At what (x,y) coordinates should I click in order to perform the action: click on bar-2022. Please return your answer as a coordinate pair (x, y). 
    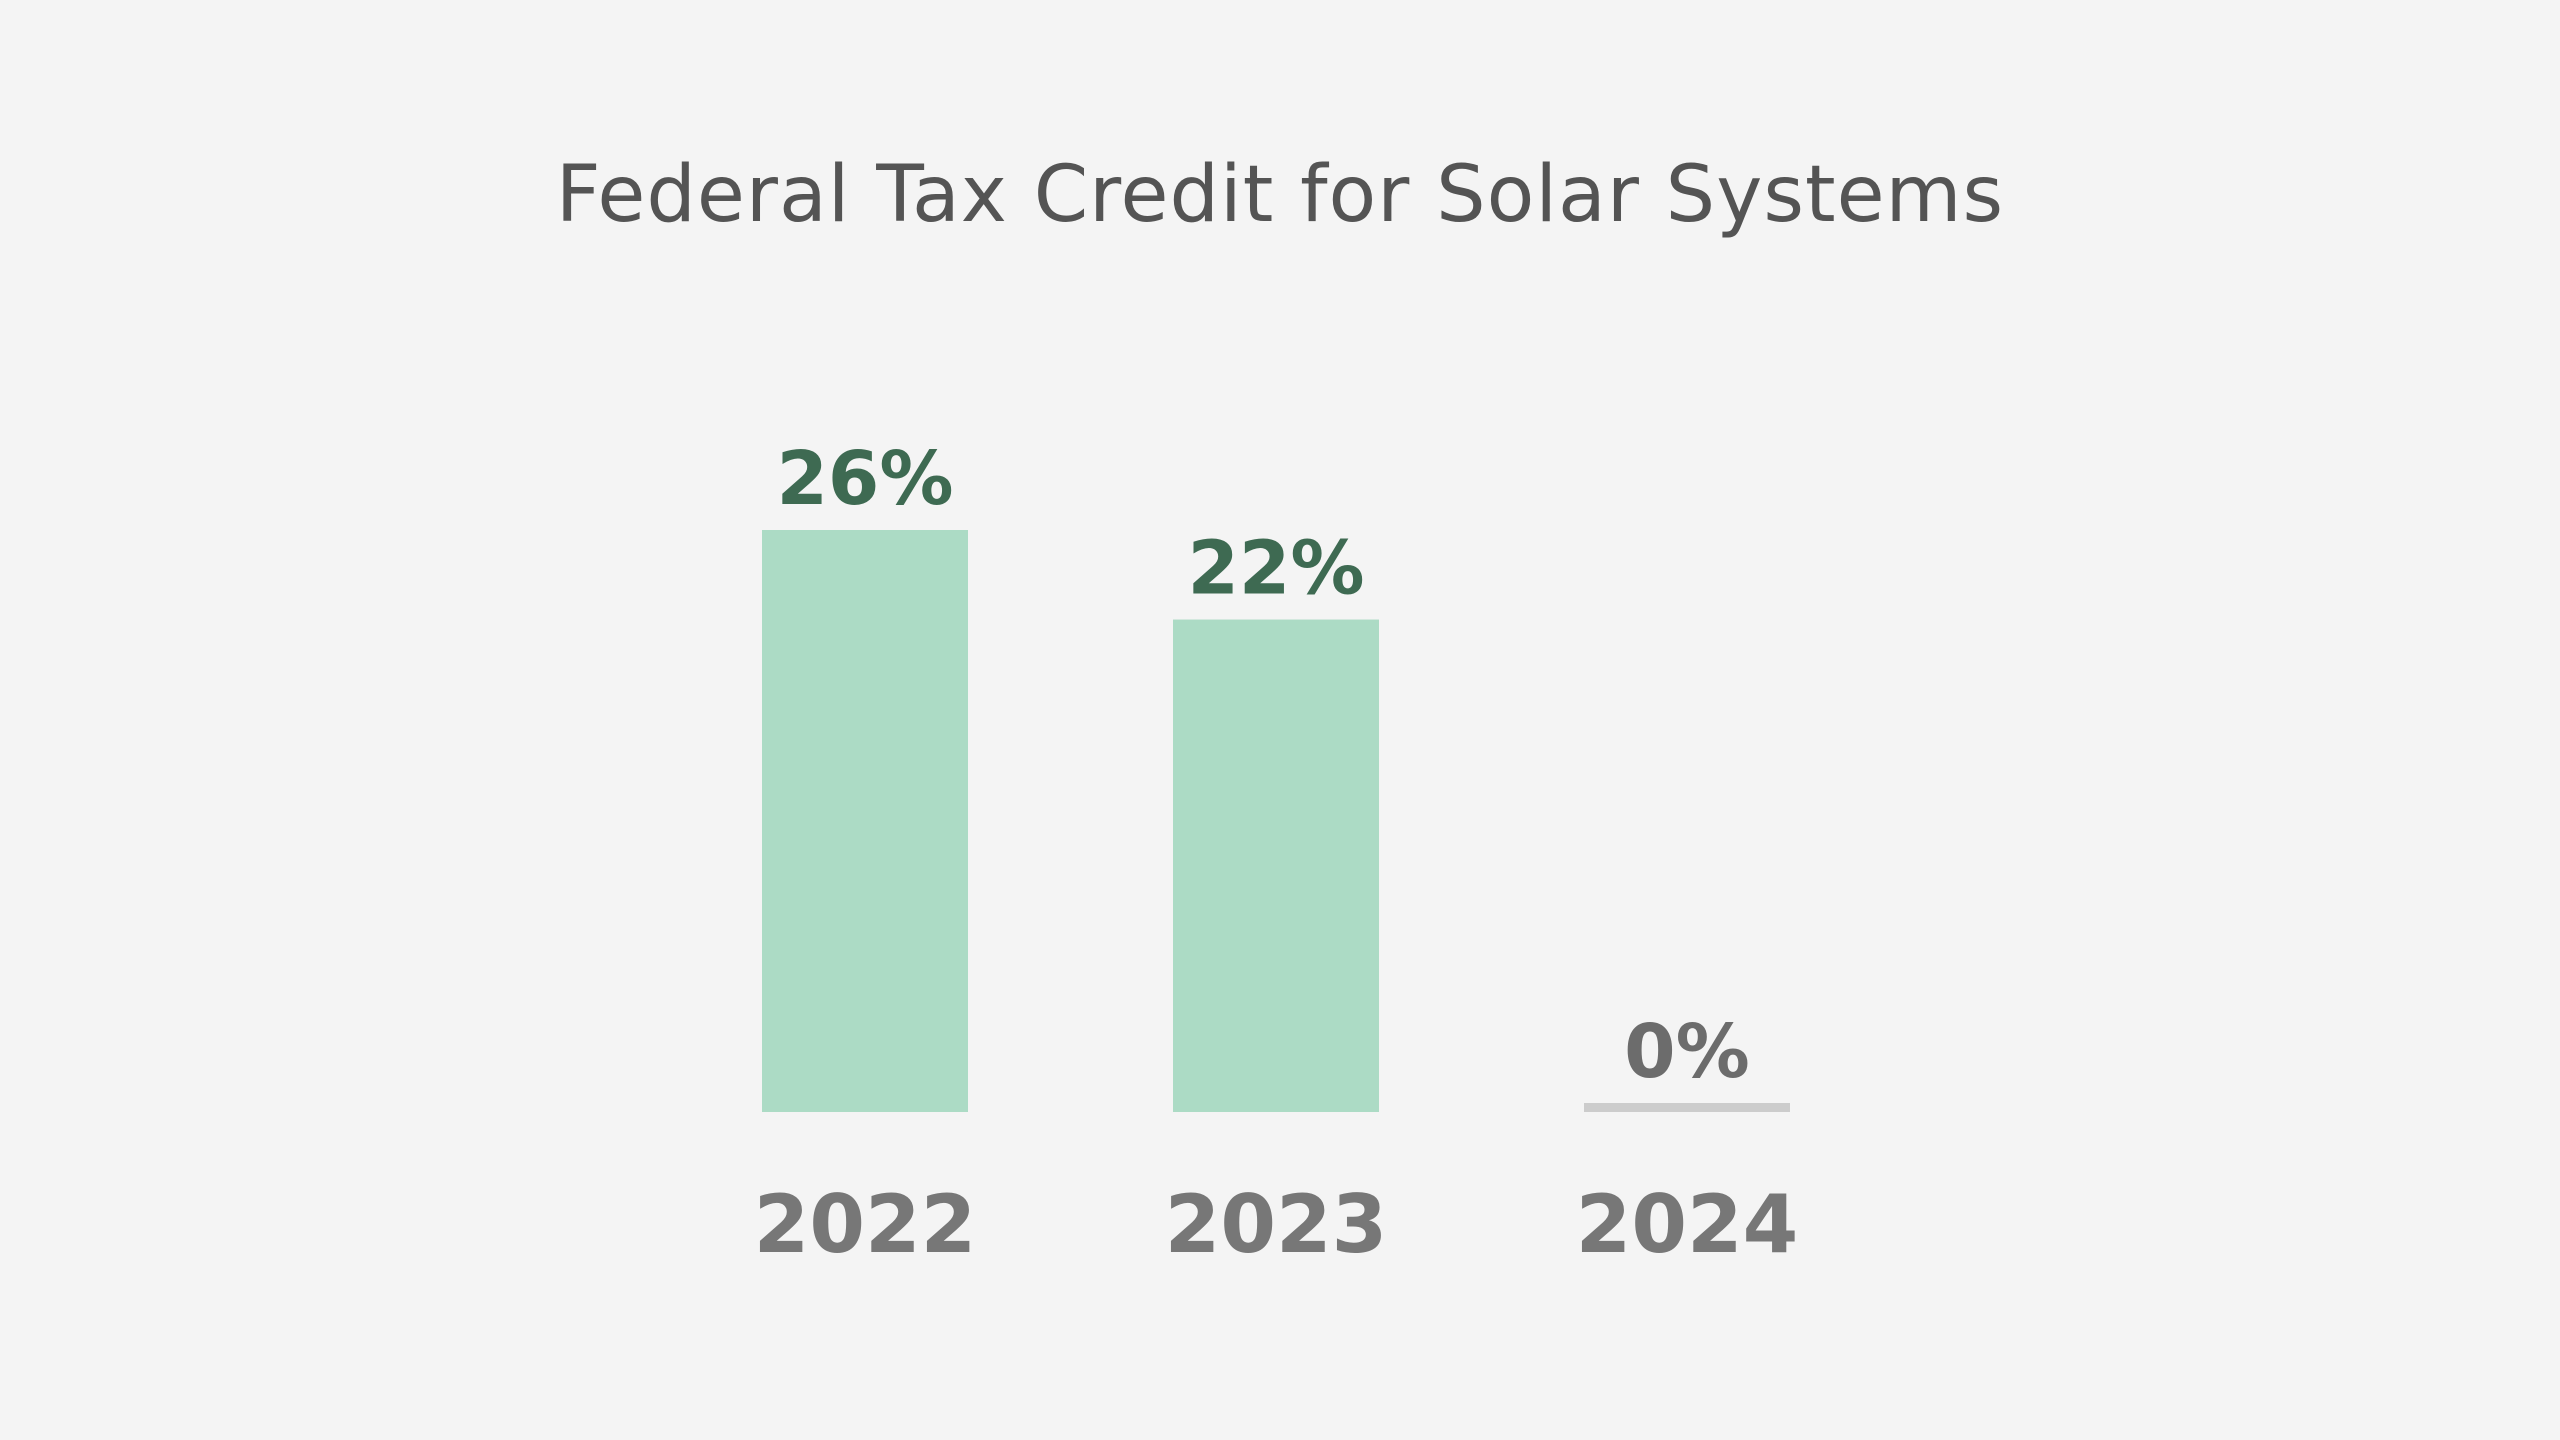
    Looking at the image, I should click on (865, 821).